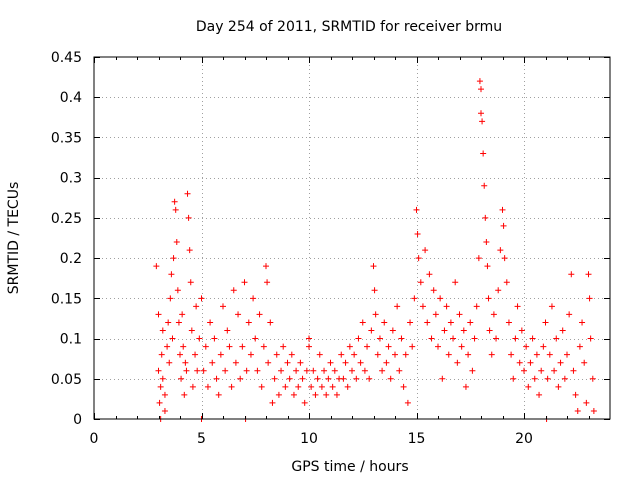 The height and width of the screenshot is (480, 640). Describe the element at coordinates (417, 439) in the screenshot. I see `x-tick-label: 15` at that location.